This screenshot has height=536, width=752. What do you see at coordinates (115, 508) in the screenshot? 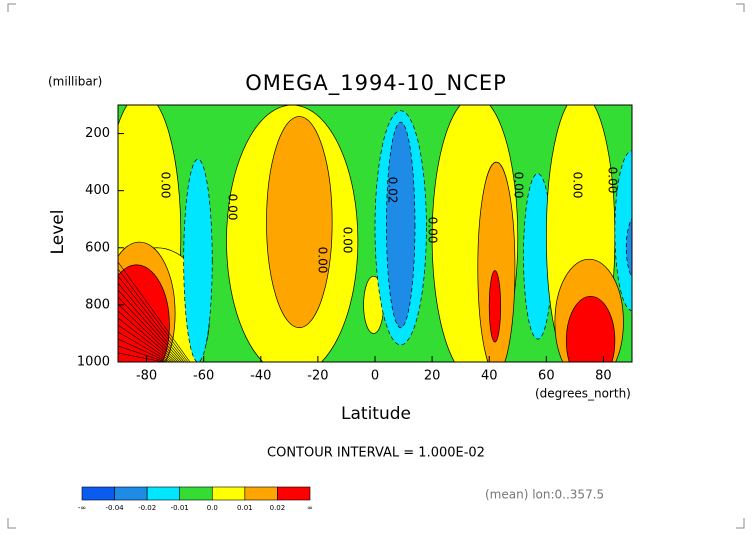
I see `colorbar-label: -0.04` at bounding box center [115, 508].